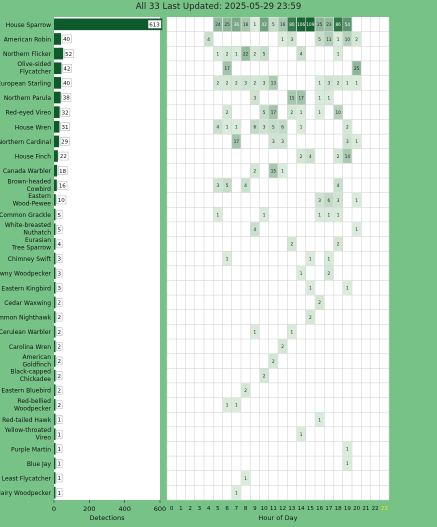 The height and width of the screenshot is (527, 437). I want to click on total-label: 42, so click(66, 69).